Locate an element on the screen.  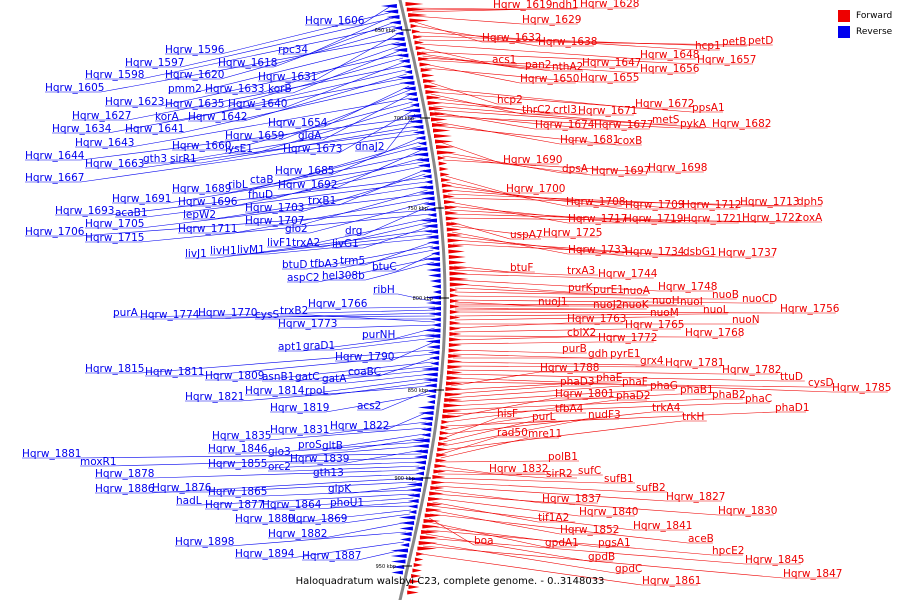
reverse-gene-label: livG1 is located at coordinates (345, 244).